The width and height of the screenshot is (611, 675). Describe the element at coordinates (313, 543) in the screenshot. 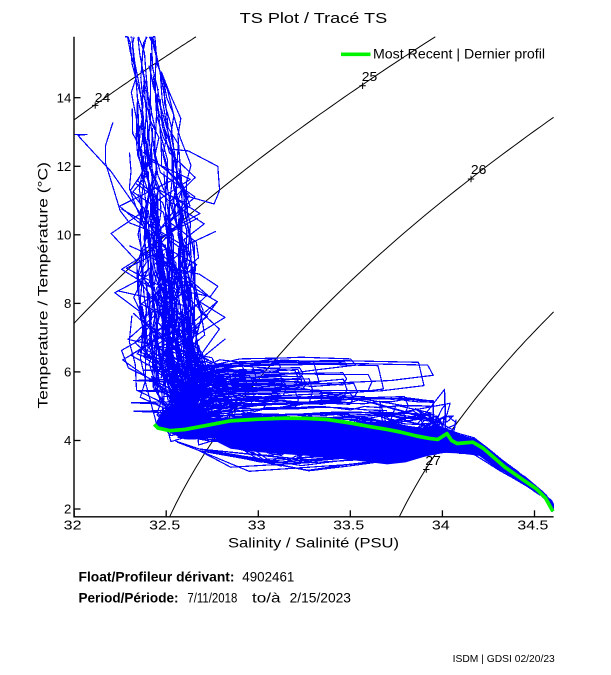

I see `svg-text: Salinity / Salinité (PSU)` at that location.